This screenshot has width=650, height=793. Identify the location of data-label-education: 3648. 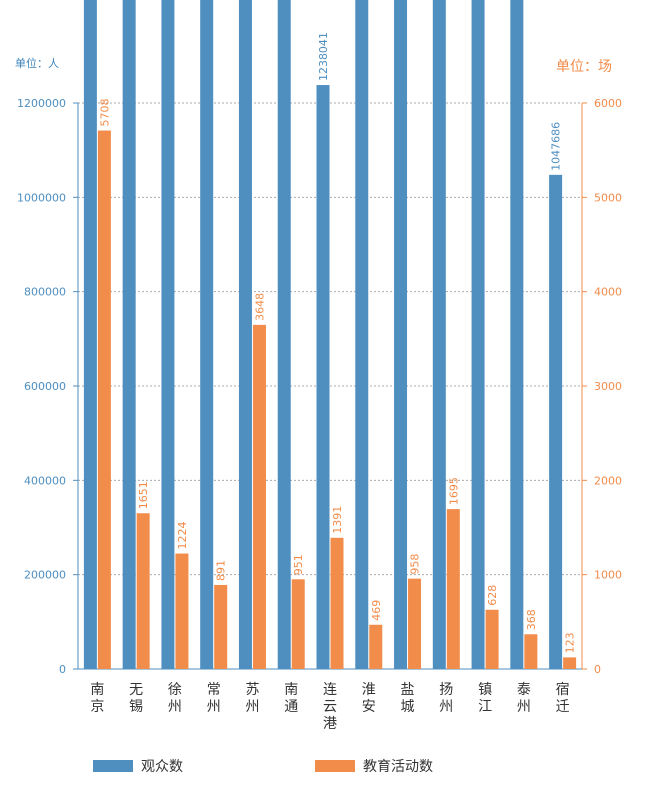
(259, 307).